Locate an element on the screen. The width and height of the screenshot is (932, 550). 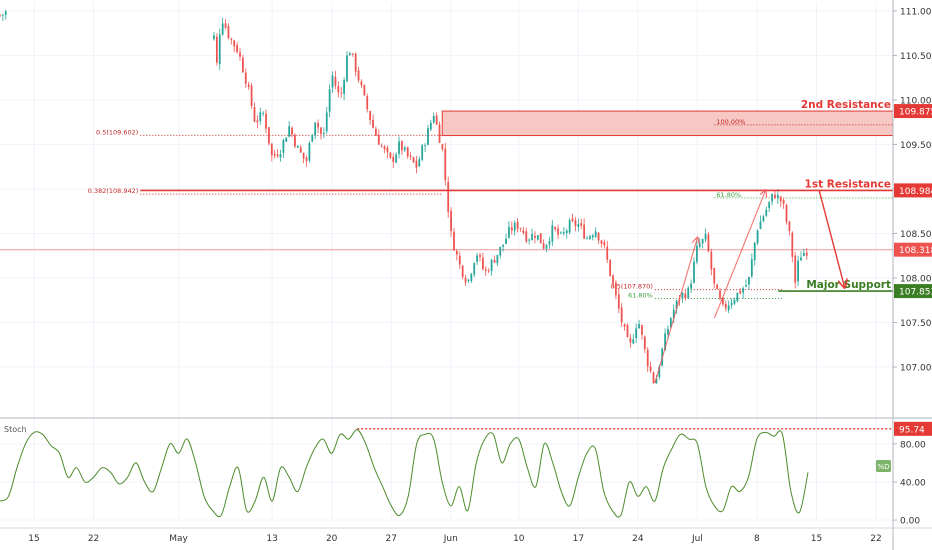
time-tick-label: 10 is located at coordinates (519, 539).